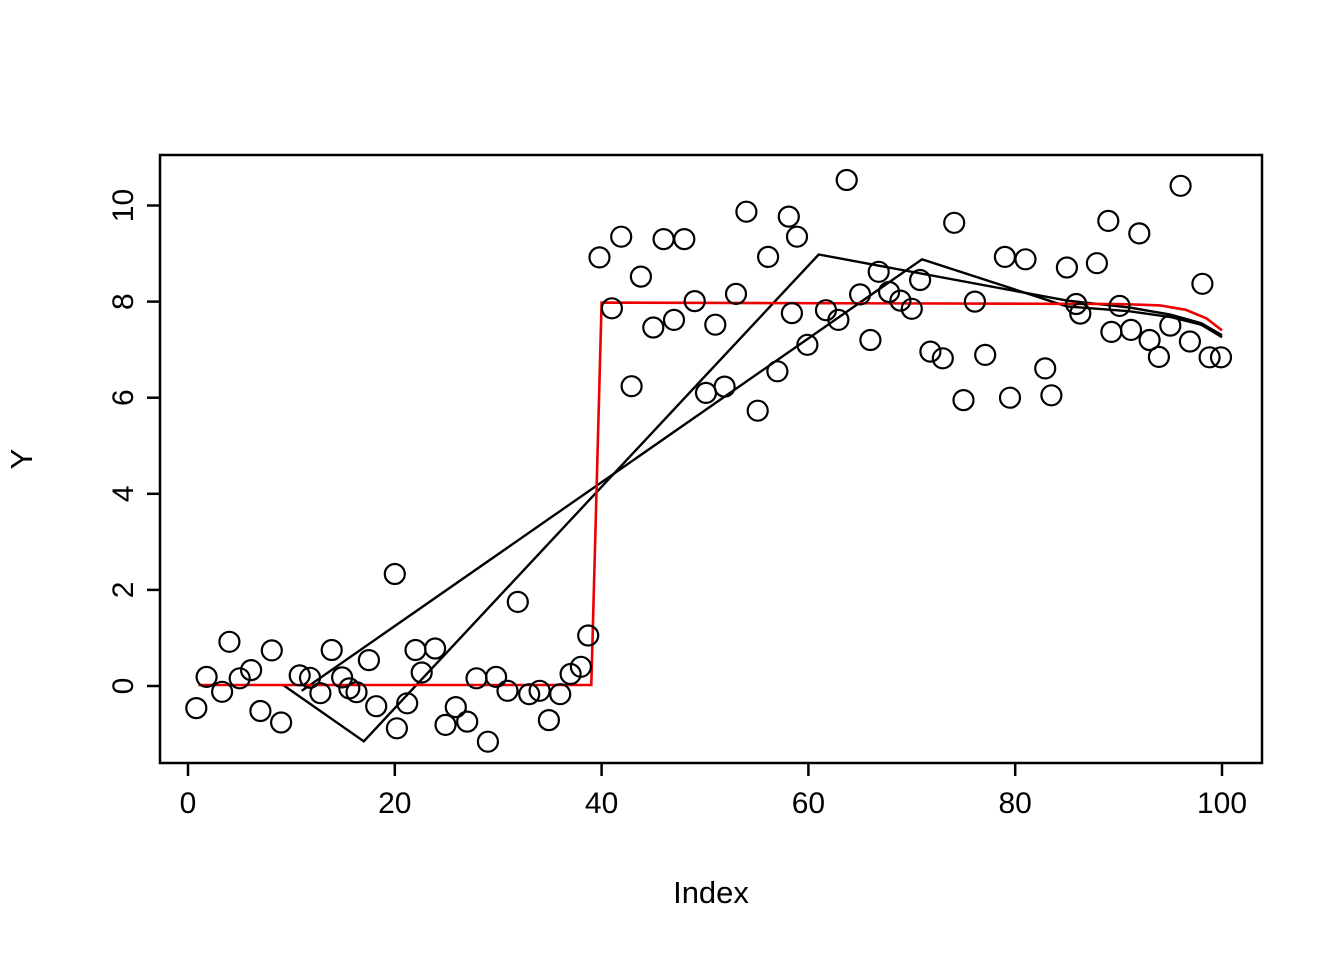 This screenshot has width=1344, height=960. Describe the element at coordinates (808, 803) in the screenshot. I see `x-axis-tick-label: 60` at that location.